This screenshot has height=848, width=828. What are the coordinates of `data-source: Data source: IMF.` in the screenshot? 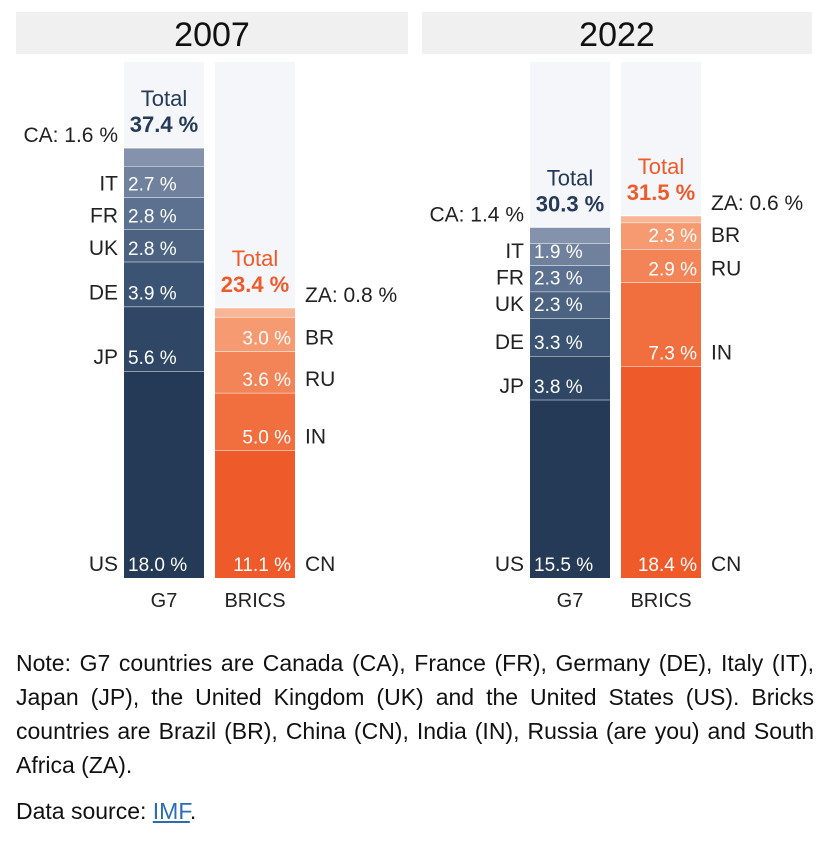 It's located at (106, 811).